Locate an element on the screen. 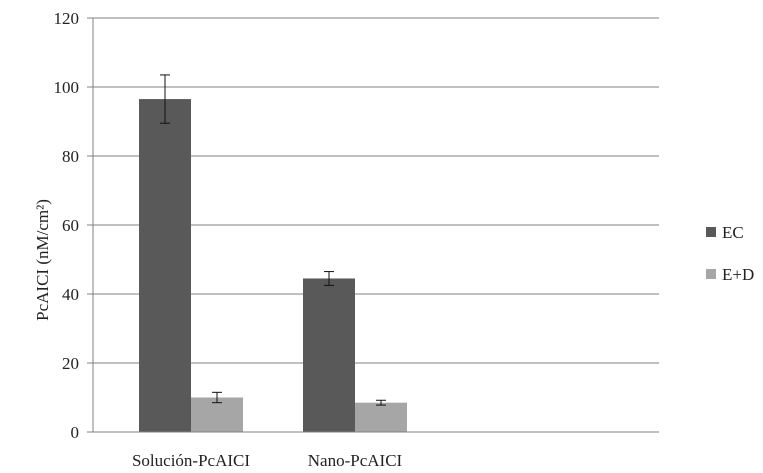 The image size is (763, 473). y-tick-label: 0 is located at coordinates (75, 432).